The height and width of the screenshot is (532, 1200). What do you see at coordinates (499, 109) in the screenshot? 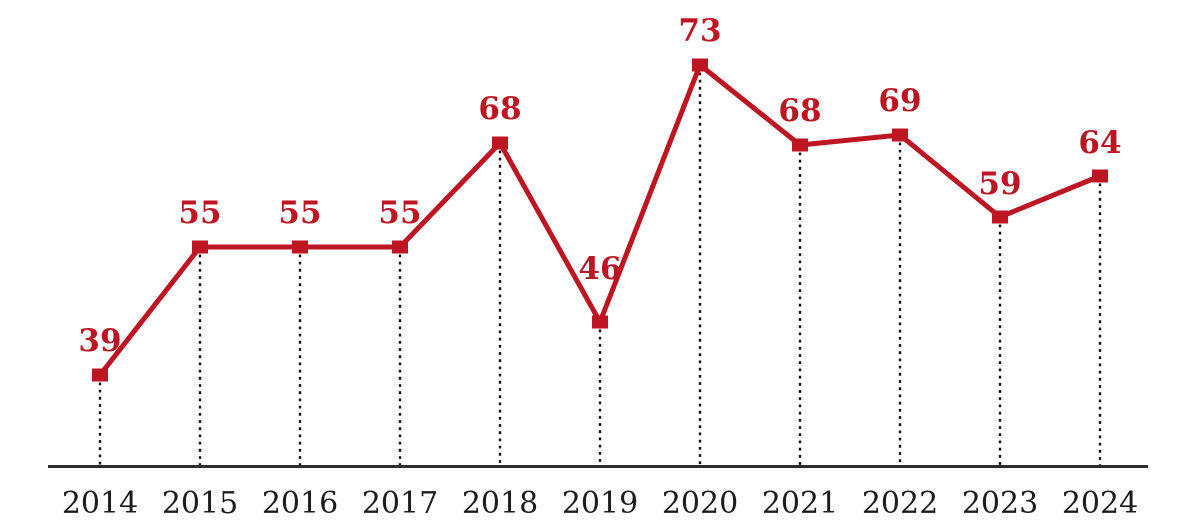
I see `value-label-2018: 68` at bounding box center [499, 109].